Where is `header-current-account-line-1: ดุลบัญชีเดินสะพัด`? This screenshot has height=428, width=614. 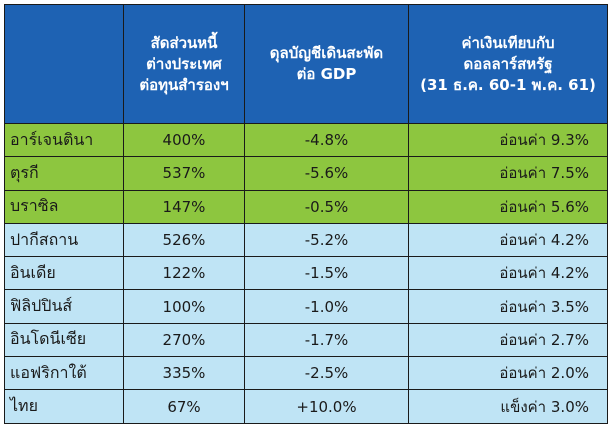
header-current-account-line-1: ดุลบัญชีเดินสะพัด is located at coordinates (326, 53).